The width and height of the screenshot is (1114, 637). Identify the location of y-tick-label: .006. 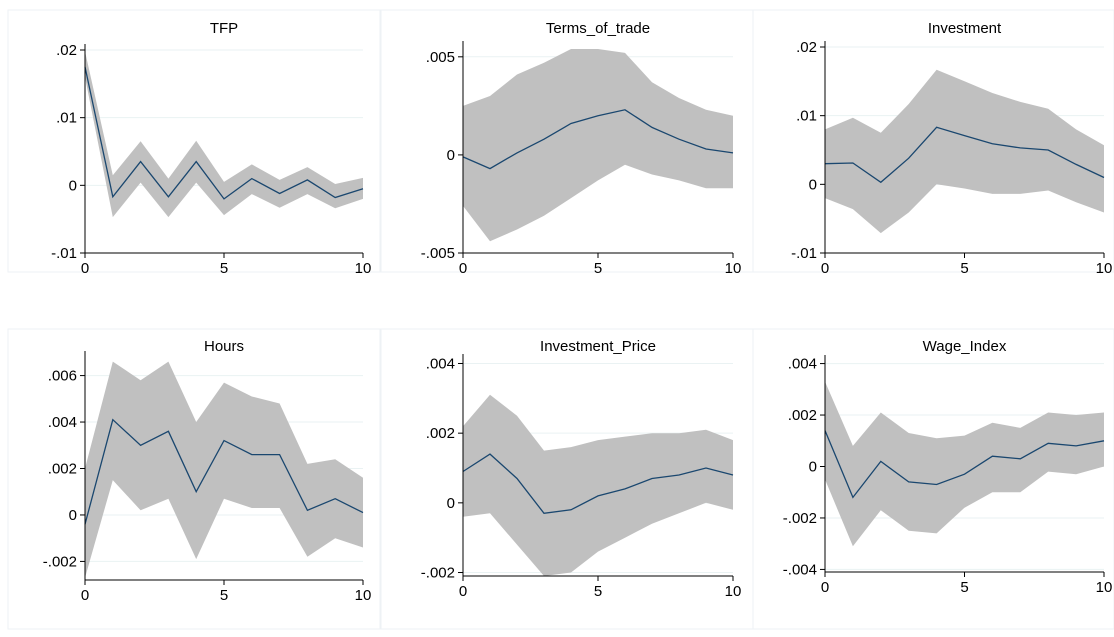
(62, 376).